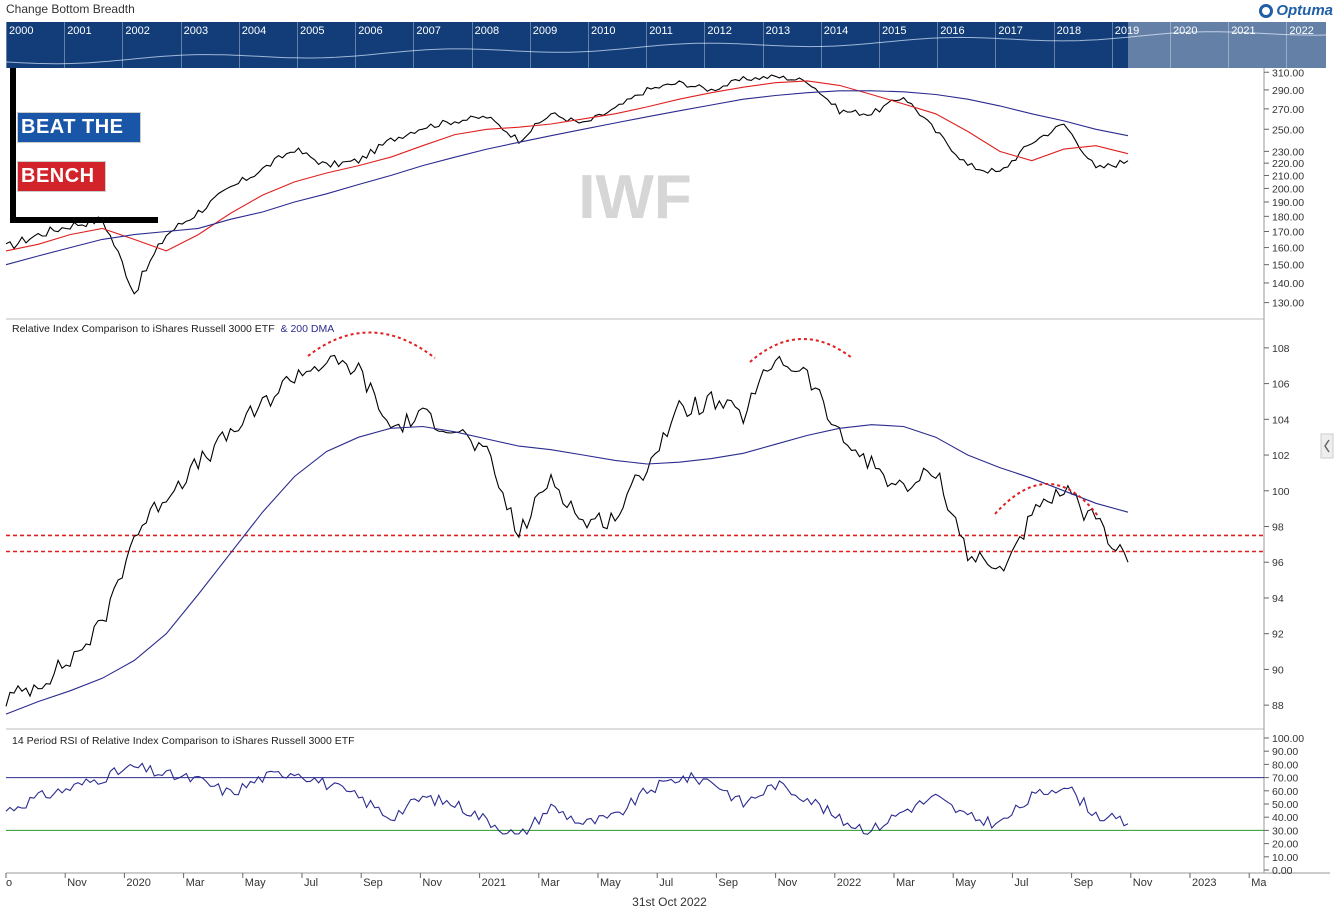 Image resolution: width=1339 pixels, height=924 pixels. Describe the element at coordinates (1288, 249) in the screenshot. I see `y-tick-label: 160.00` at that location.